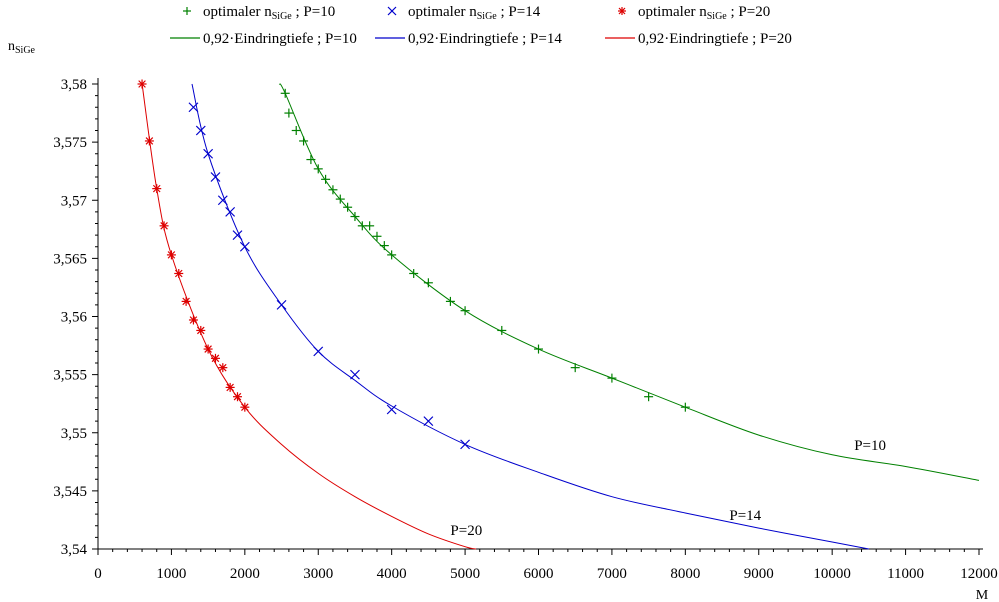 The height and width of the screenshot is (602, 999). What do you see at coordinates (870, 446) in the screenshot?
I see `curve-label: P=10` at bounding box center [870, 446].